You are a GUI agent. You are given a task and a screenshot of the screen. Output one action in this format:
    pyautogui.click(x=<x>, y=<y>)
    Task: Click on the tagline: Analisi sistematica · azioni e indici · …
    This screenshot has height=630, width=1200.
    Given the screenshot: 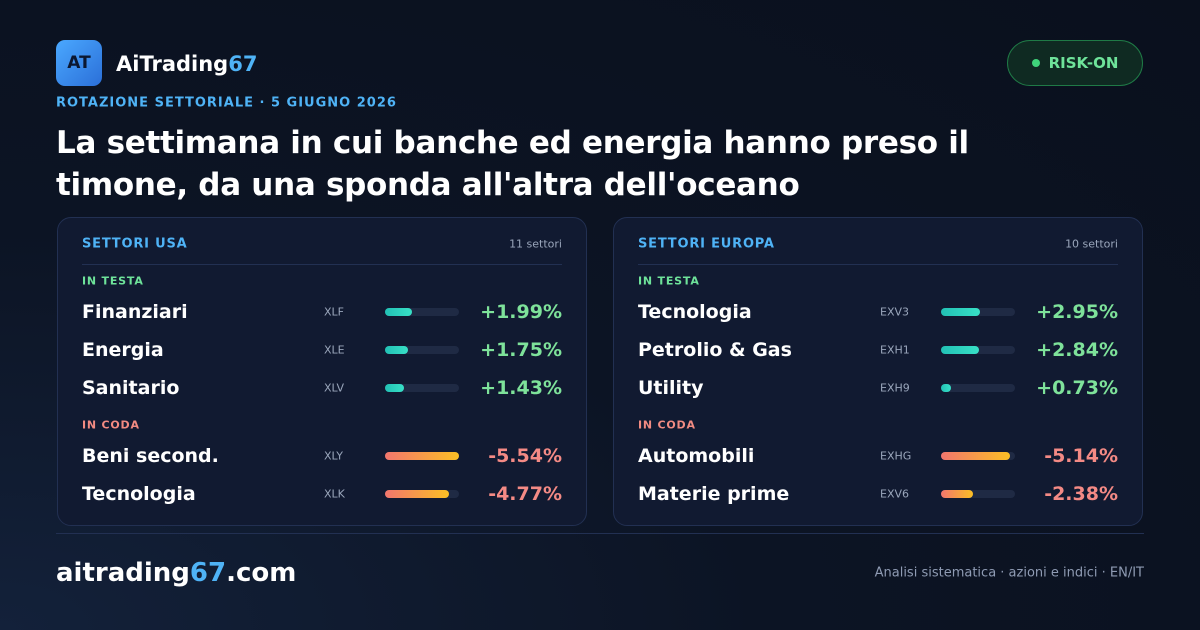 What is the action you would take?
    pyautogui.click(x=1009, y=573)
    